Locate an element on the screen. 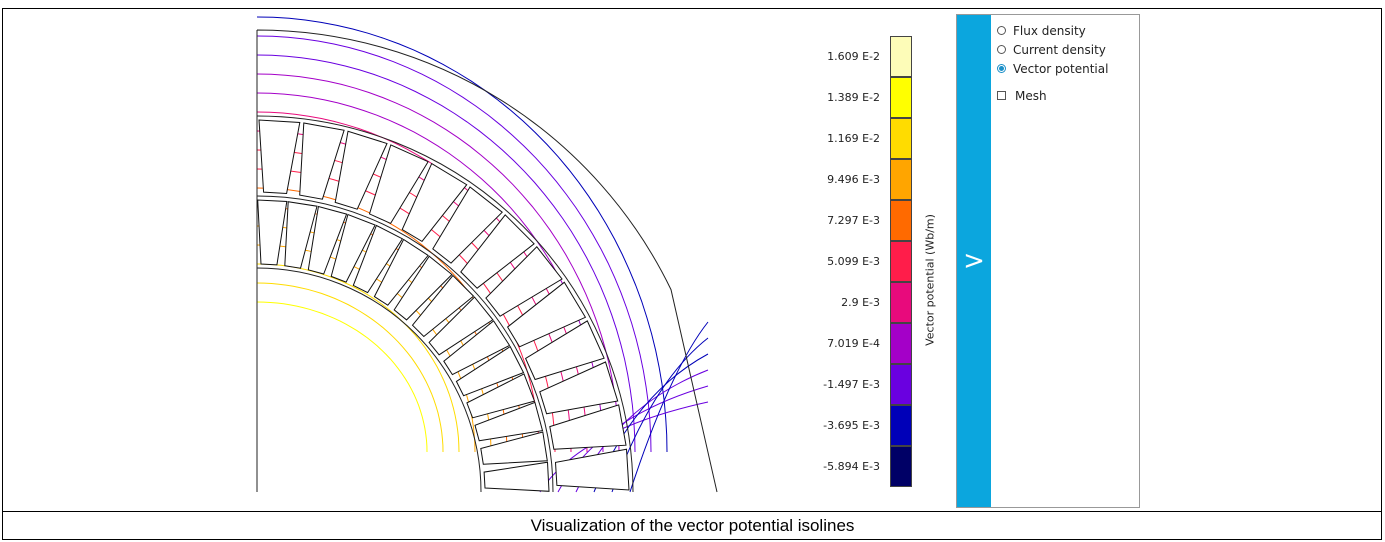  legend-tick-label: 9.496 E-3 is located at coordinates (853, 179).